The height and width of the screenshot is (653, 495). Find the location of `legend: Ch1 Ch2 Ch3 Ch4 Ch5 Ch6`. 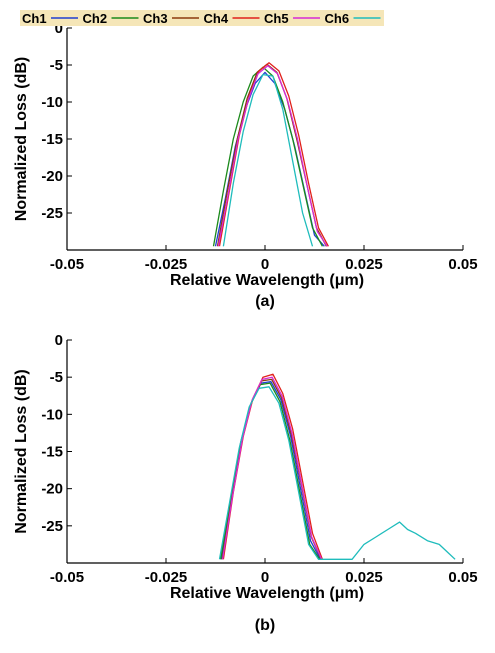

legend: Ch1 Ch2 Ch3 Ch4 Ch5 Ch6 is located at coordinates (202, 18).